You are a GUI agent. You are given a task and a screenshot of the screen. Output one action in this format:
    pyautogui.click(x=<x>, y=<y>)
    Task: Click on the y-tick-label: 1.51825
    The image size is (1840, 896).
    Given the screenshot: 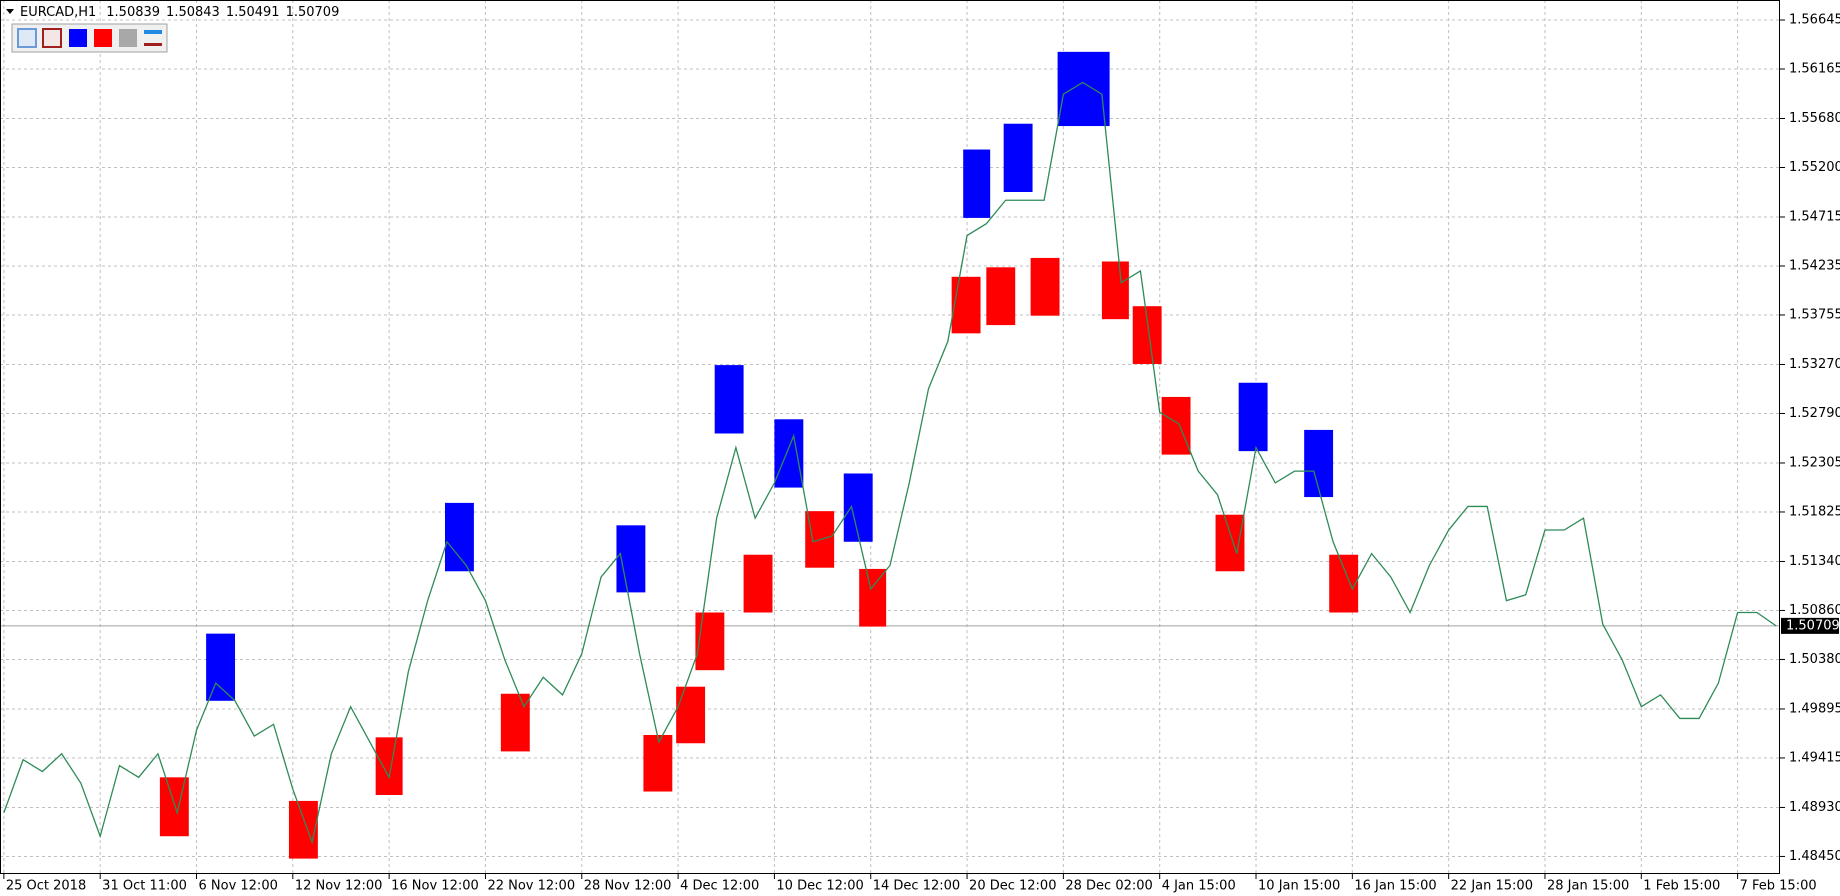 What is the action you would take?
    pyautogui.click(x=1814, y=511)
    